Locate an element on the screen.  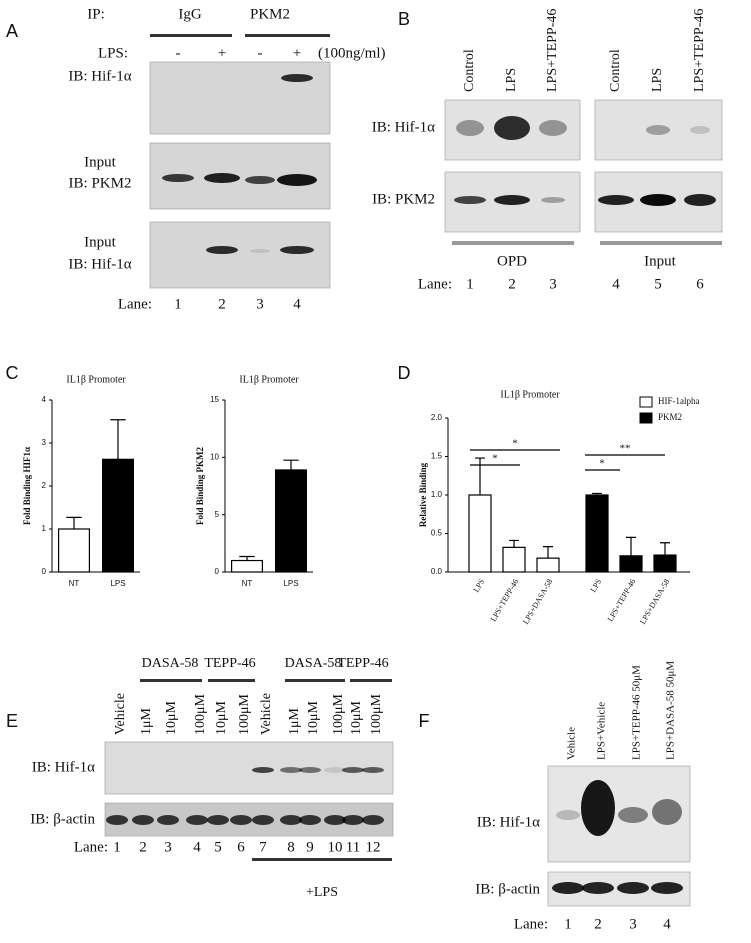
treatment-label: +LPS is located at coordinates (322, 892).